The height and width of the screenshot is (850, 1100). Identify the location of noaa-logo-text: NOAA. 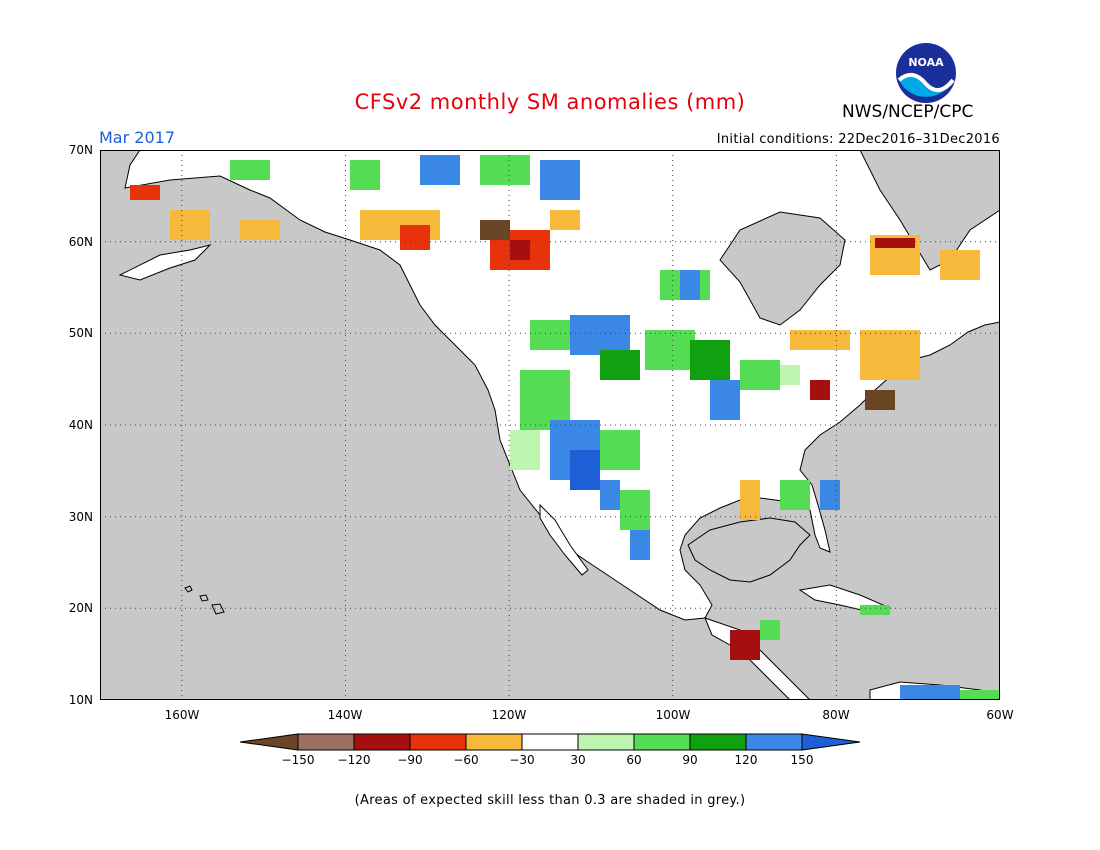
(926, 62).